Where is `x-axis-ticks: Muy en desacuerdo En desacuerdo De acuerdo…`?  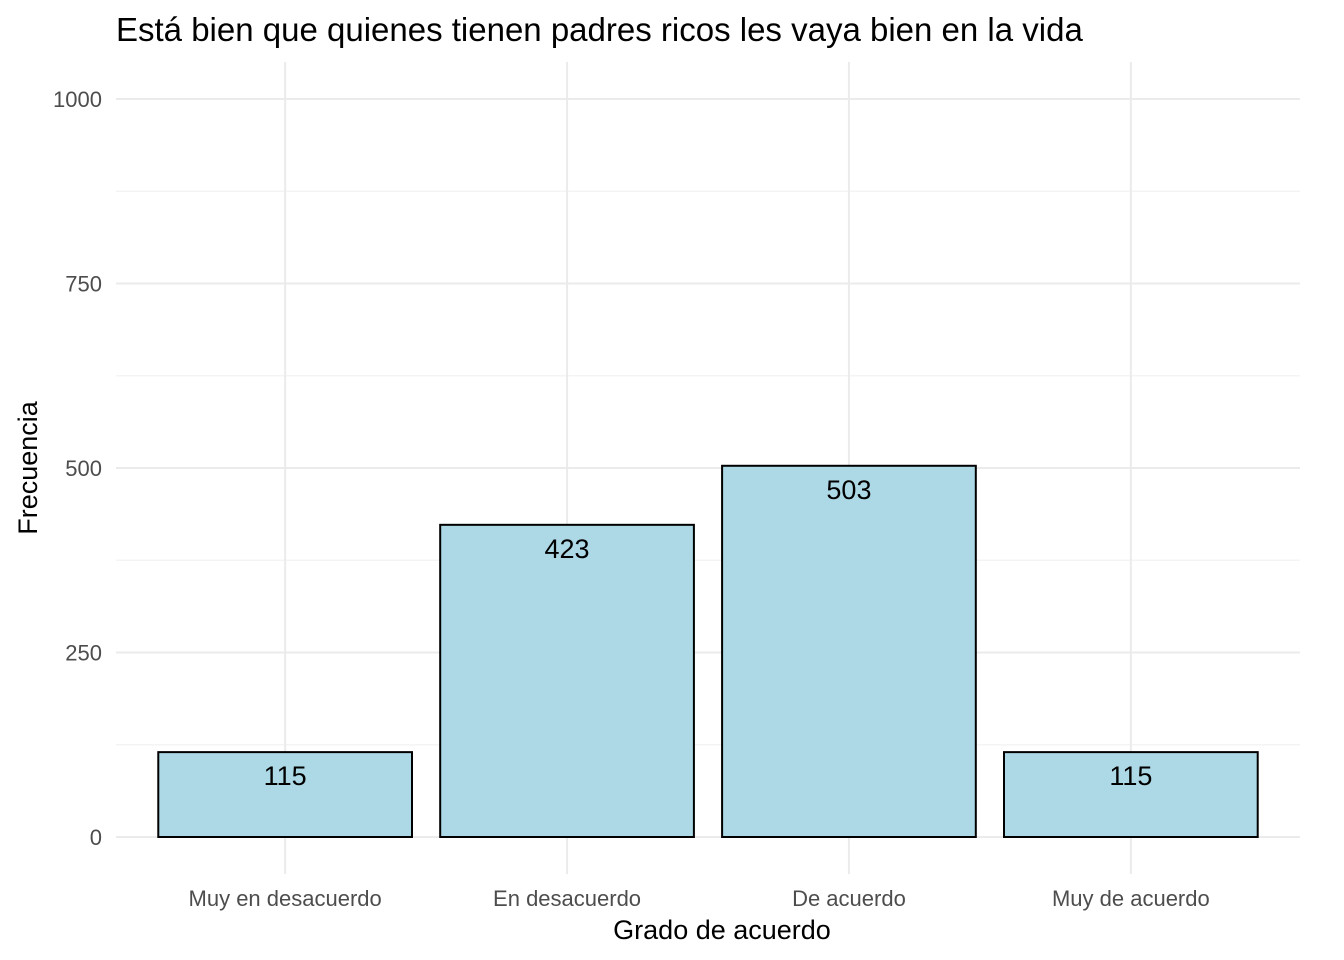 x-axis-ticks: Muy en desacuerdo En desacuerdo De acuerdo… is located at coordinates (699, 898).